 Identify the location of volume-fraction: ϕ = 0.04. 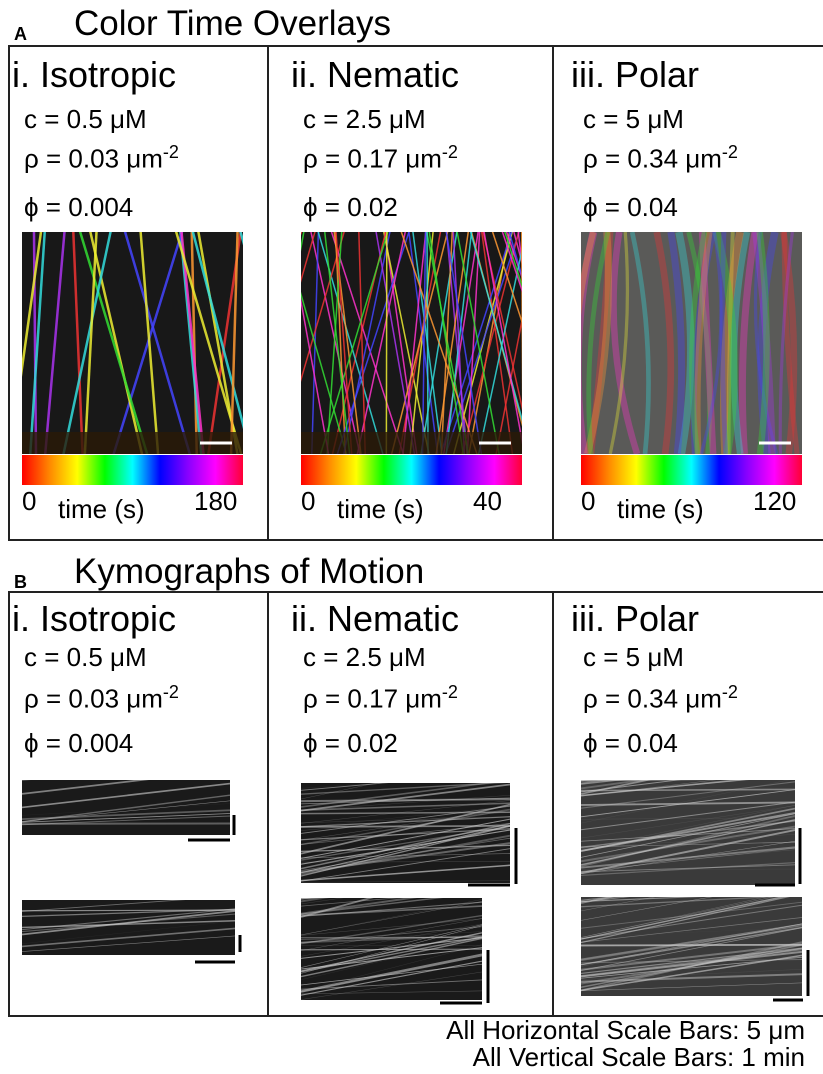
(630, 743).